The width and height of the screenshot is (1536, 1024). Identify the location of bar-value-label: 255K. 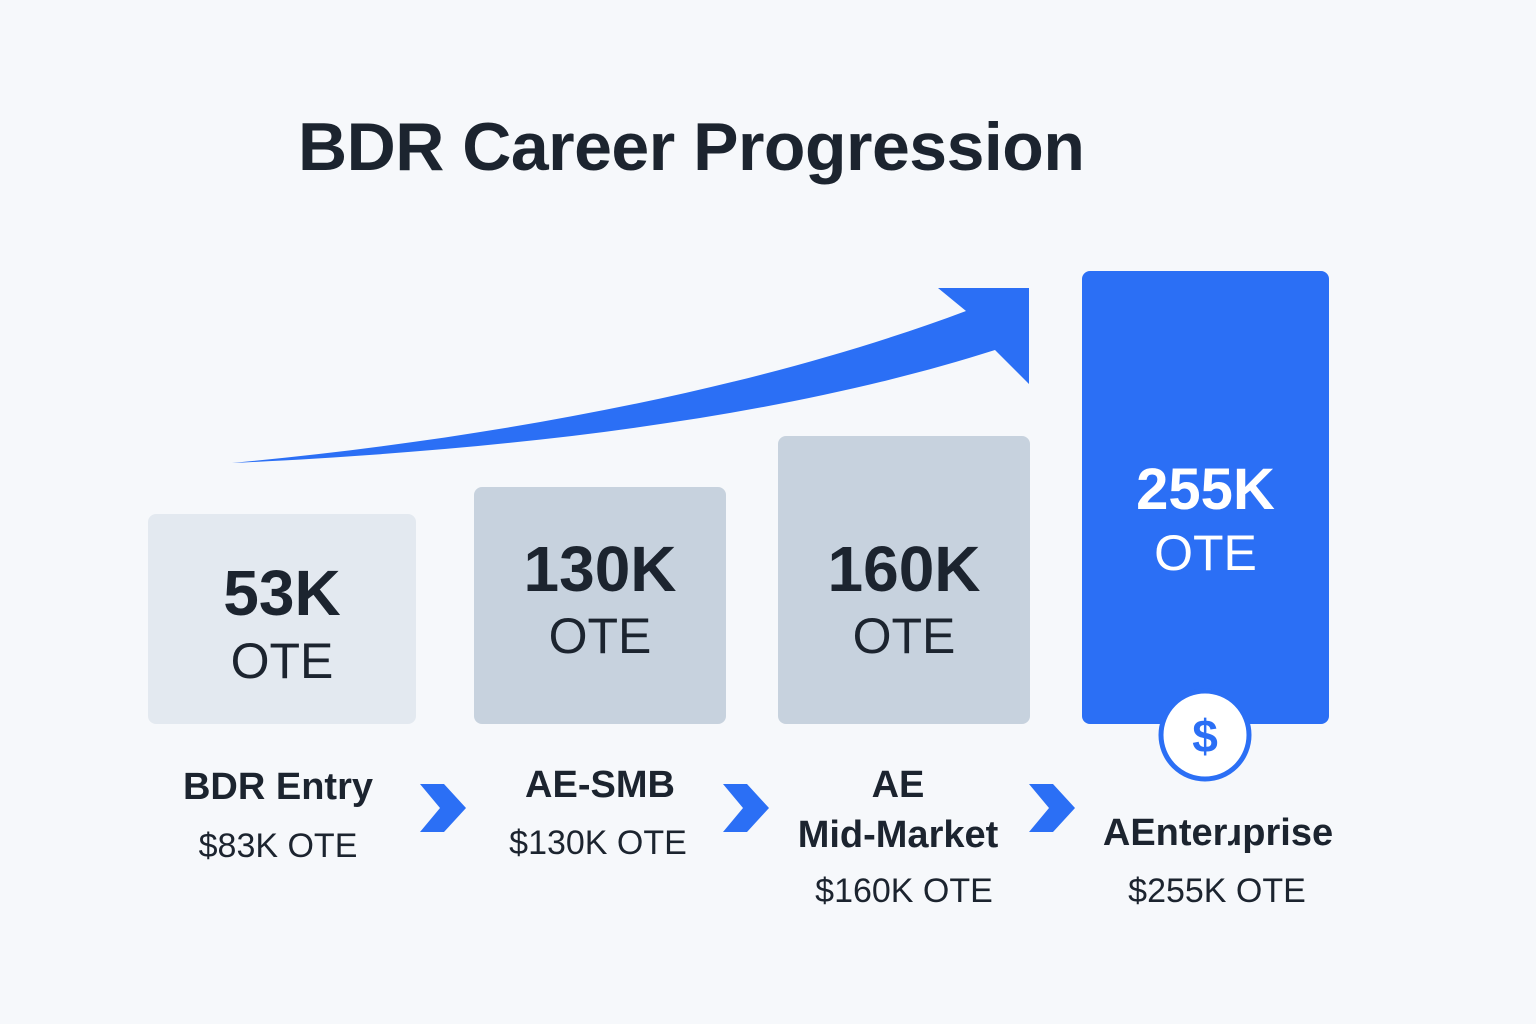
(1205, 489).